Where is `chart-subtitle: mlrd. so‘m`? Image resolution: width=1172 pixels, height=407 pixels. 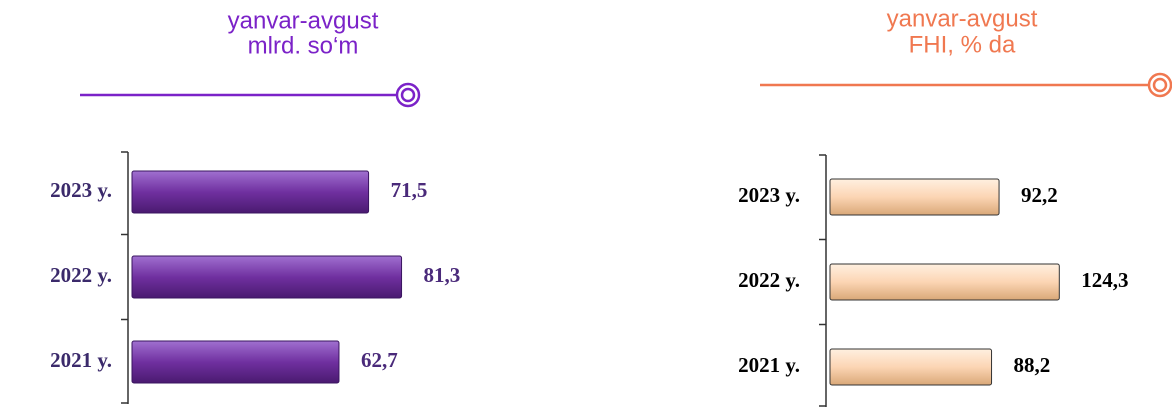
chart-subtitle: mlrd. so‘m is located at coordinates (303, 45).